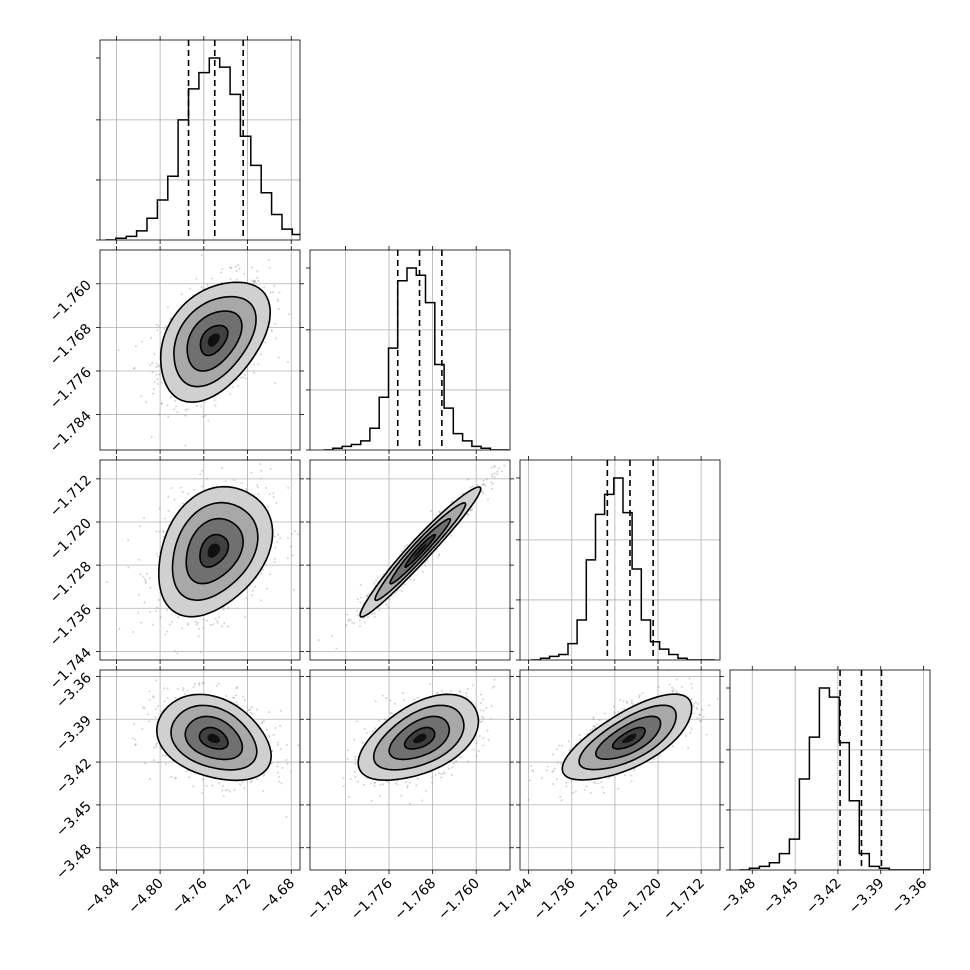  Describe the element at coordinates (74, 734) in the screenshot. I see `y-tick-label: −3.39` at that location.